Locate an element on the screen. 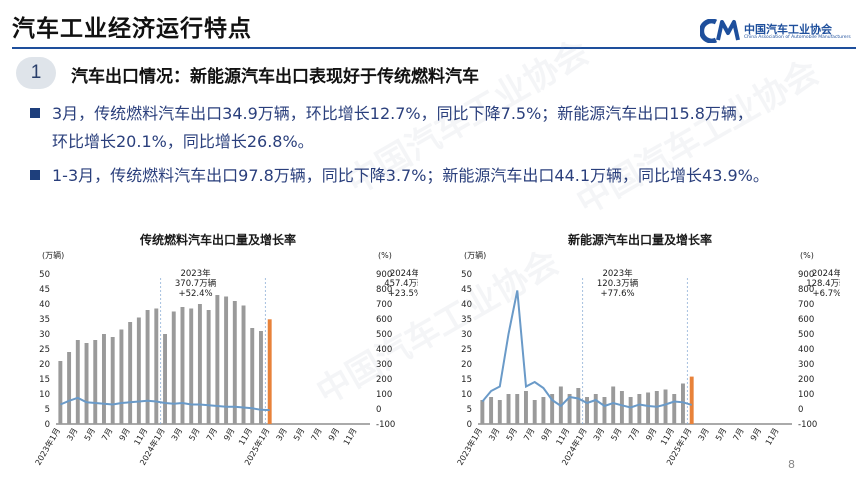 This screenshot has width=866, height=483. chart-title: 新能源汽车出口量及增长率 is located at coordinates (640, 239).